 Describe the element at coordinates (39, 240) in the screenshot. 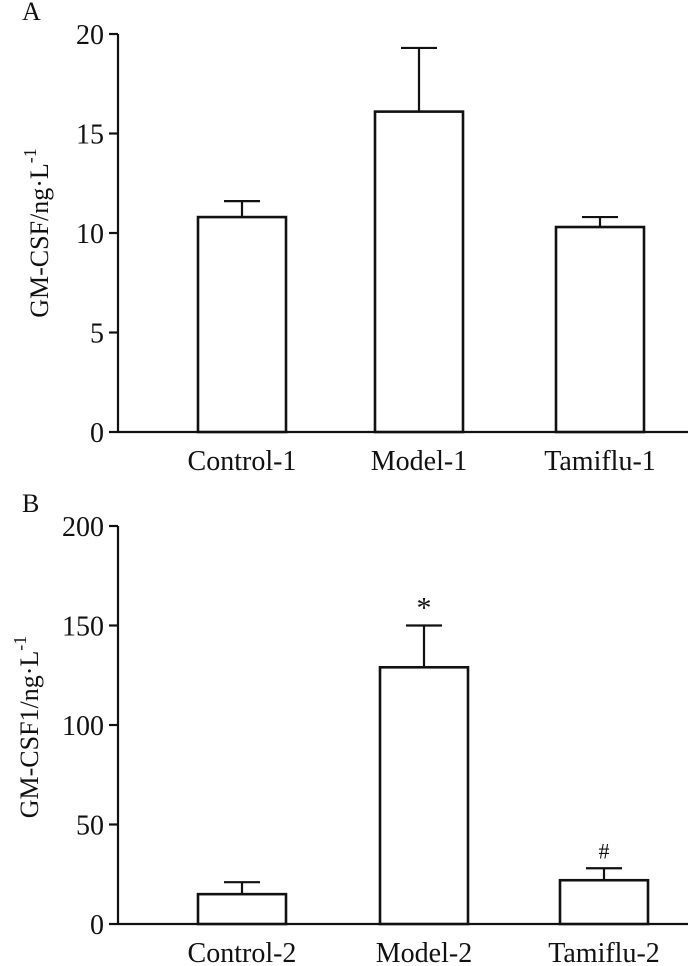

I see `y-axis-label-text: GM-CSF/ng·L` at that location.